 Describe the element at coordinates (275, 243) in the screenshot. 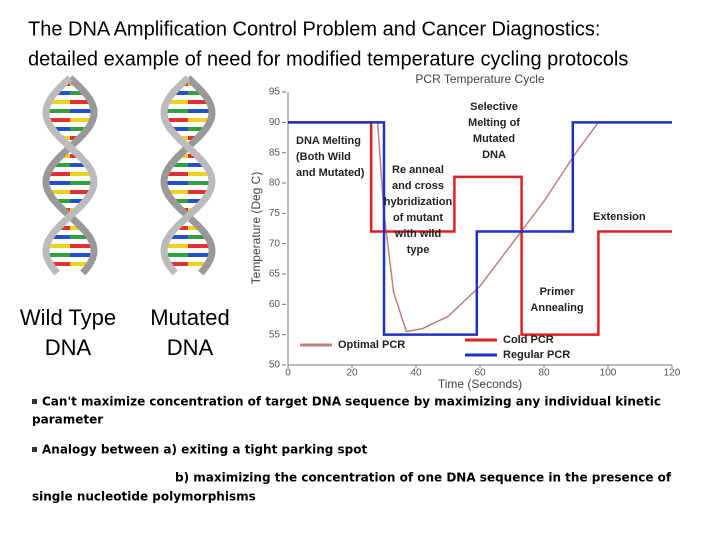

I see `y-tick-label: 70` at that location.